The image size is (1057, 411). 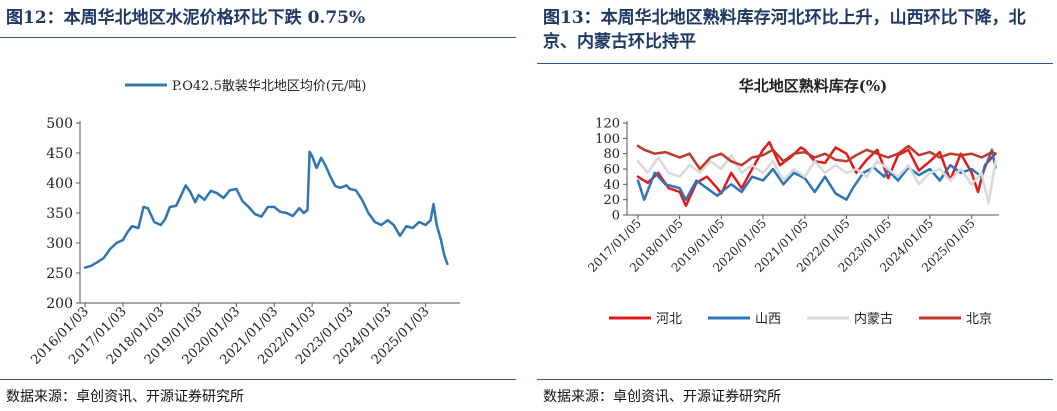 What do you see at coordinates (607, 139) in the screenshot?
I see `y-tick-label: 100` at bounding box center [607, 139].